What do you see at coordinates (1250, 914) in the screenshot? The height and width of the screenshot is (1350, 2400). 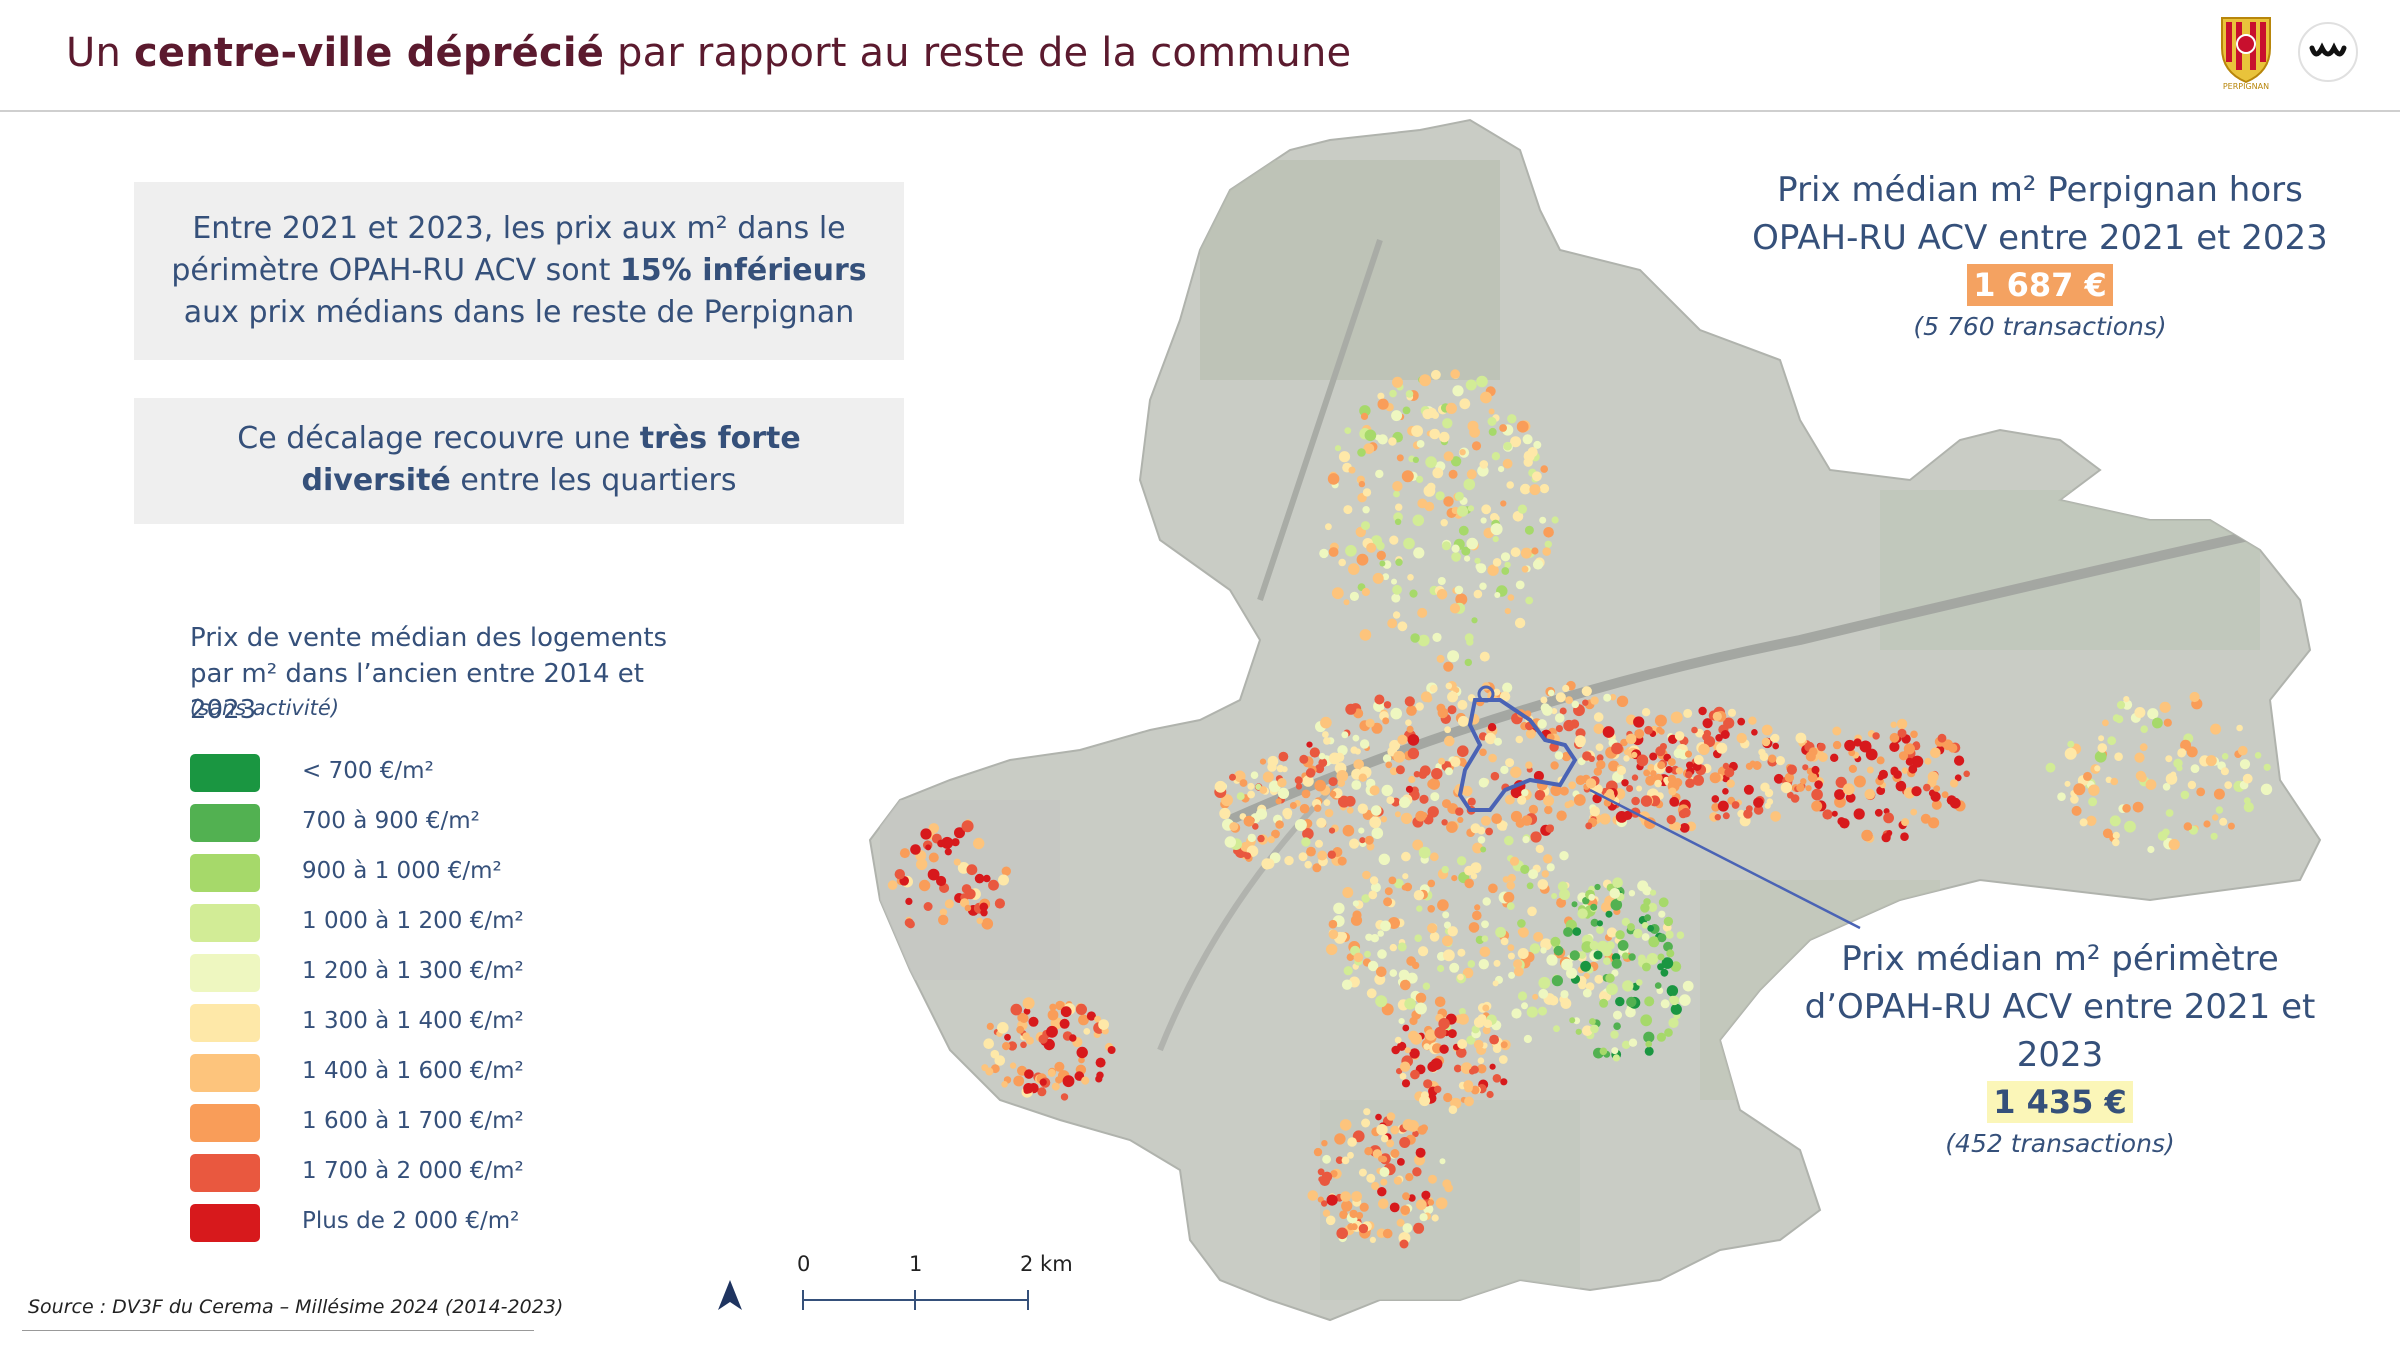 I see `road` at bounding box center [1250, 914].